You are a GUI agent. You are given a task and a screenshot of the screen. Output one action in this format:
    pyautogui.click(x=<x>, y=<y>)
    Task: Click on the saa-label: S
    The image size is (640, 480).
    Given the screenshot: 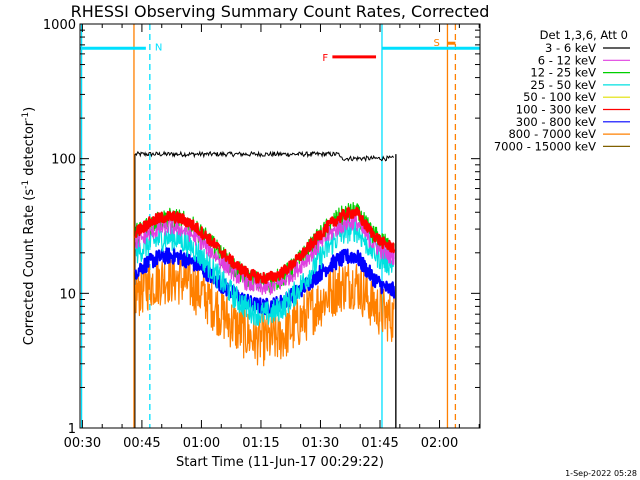 What is the action you would take?
    pyautogui.click(x=436, y=43)
    